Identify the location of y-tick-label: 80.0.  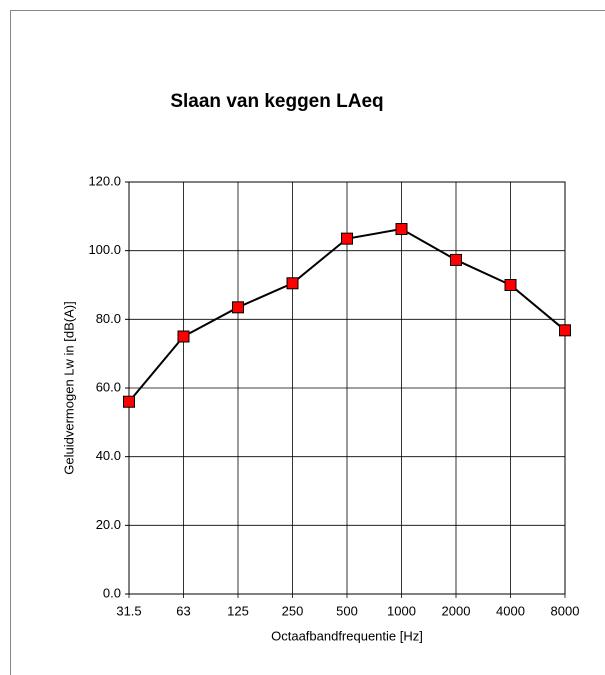
(108, 318).